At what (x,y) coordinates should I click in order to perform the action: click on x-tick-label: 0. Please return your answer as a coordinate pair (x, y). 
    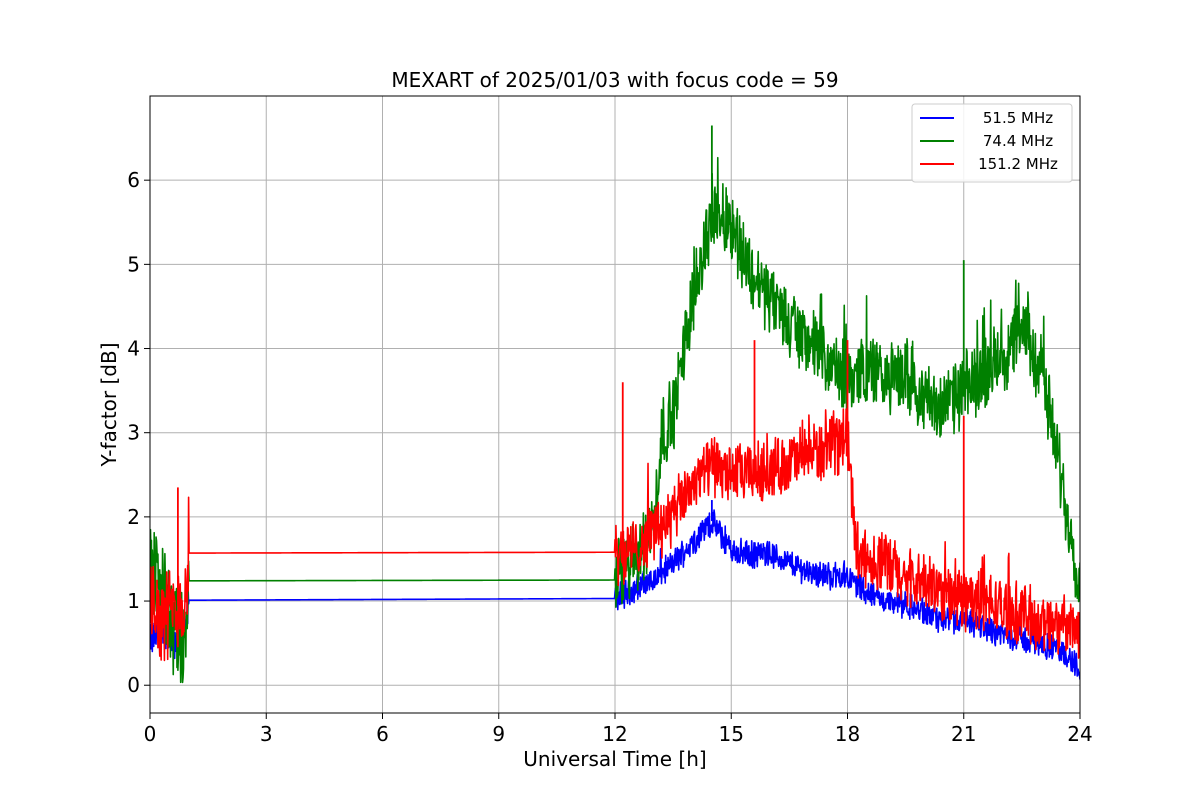
    Looking at the image, I should click on (150, 734).